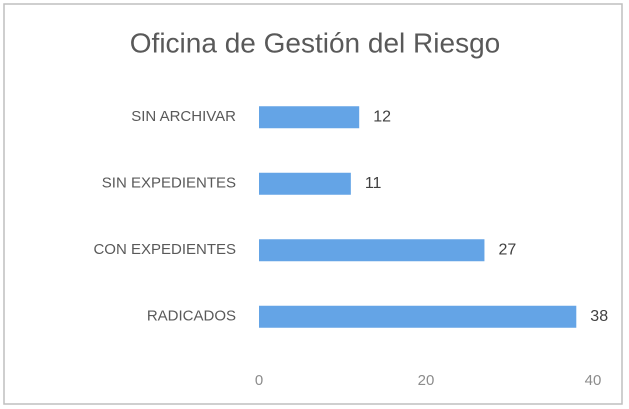  What do you see at coordinates (599, 316) in the screenshot?
I see `data-label: 38` at bounding box center [599, 316].